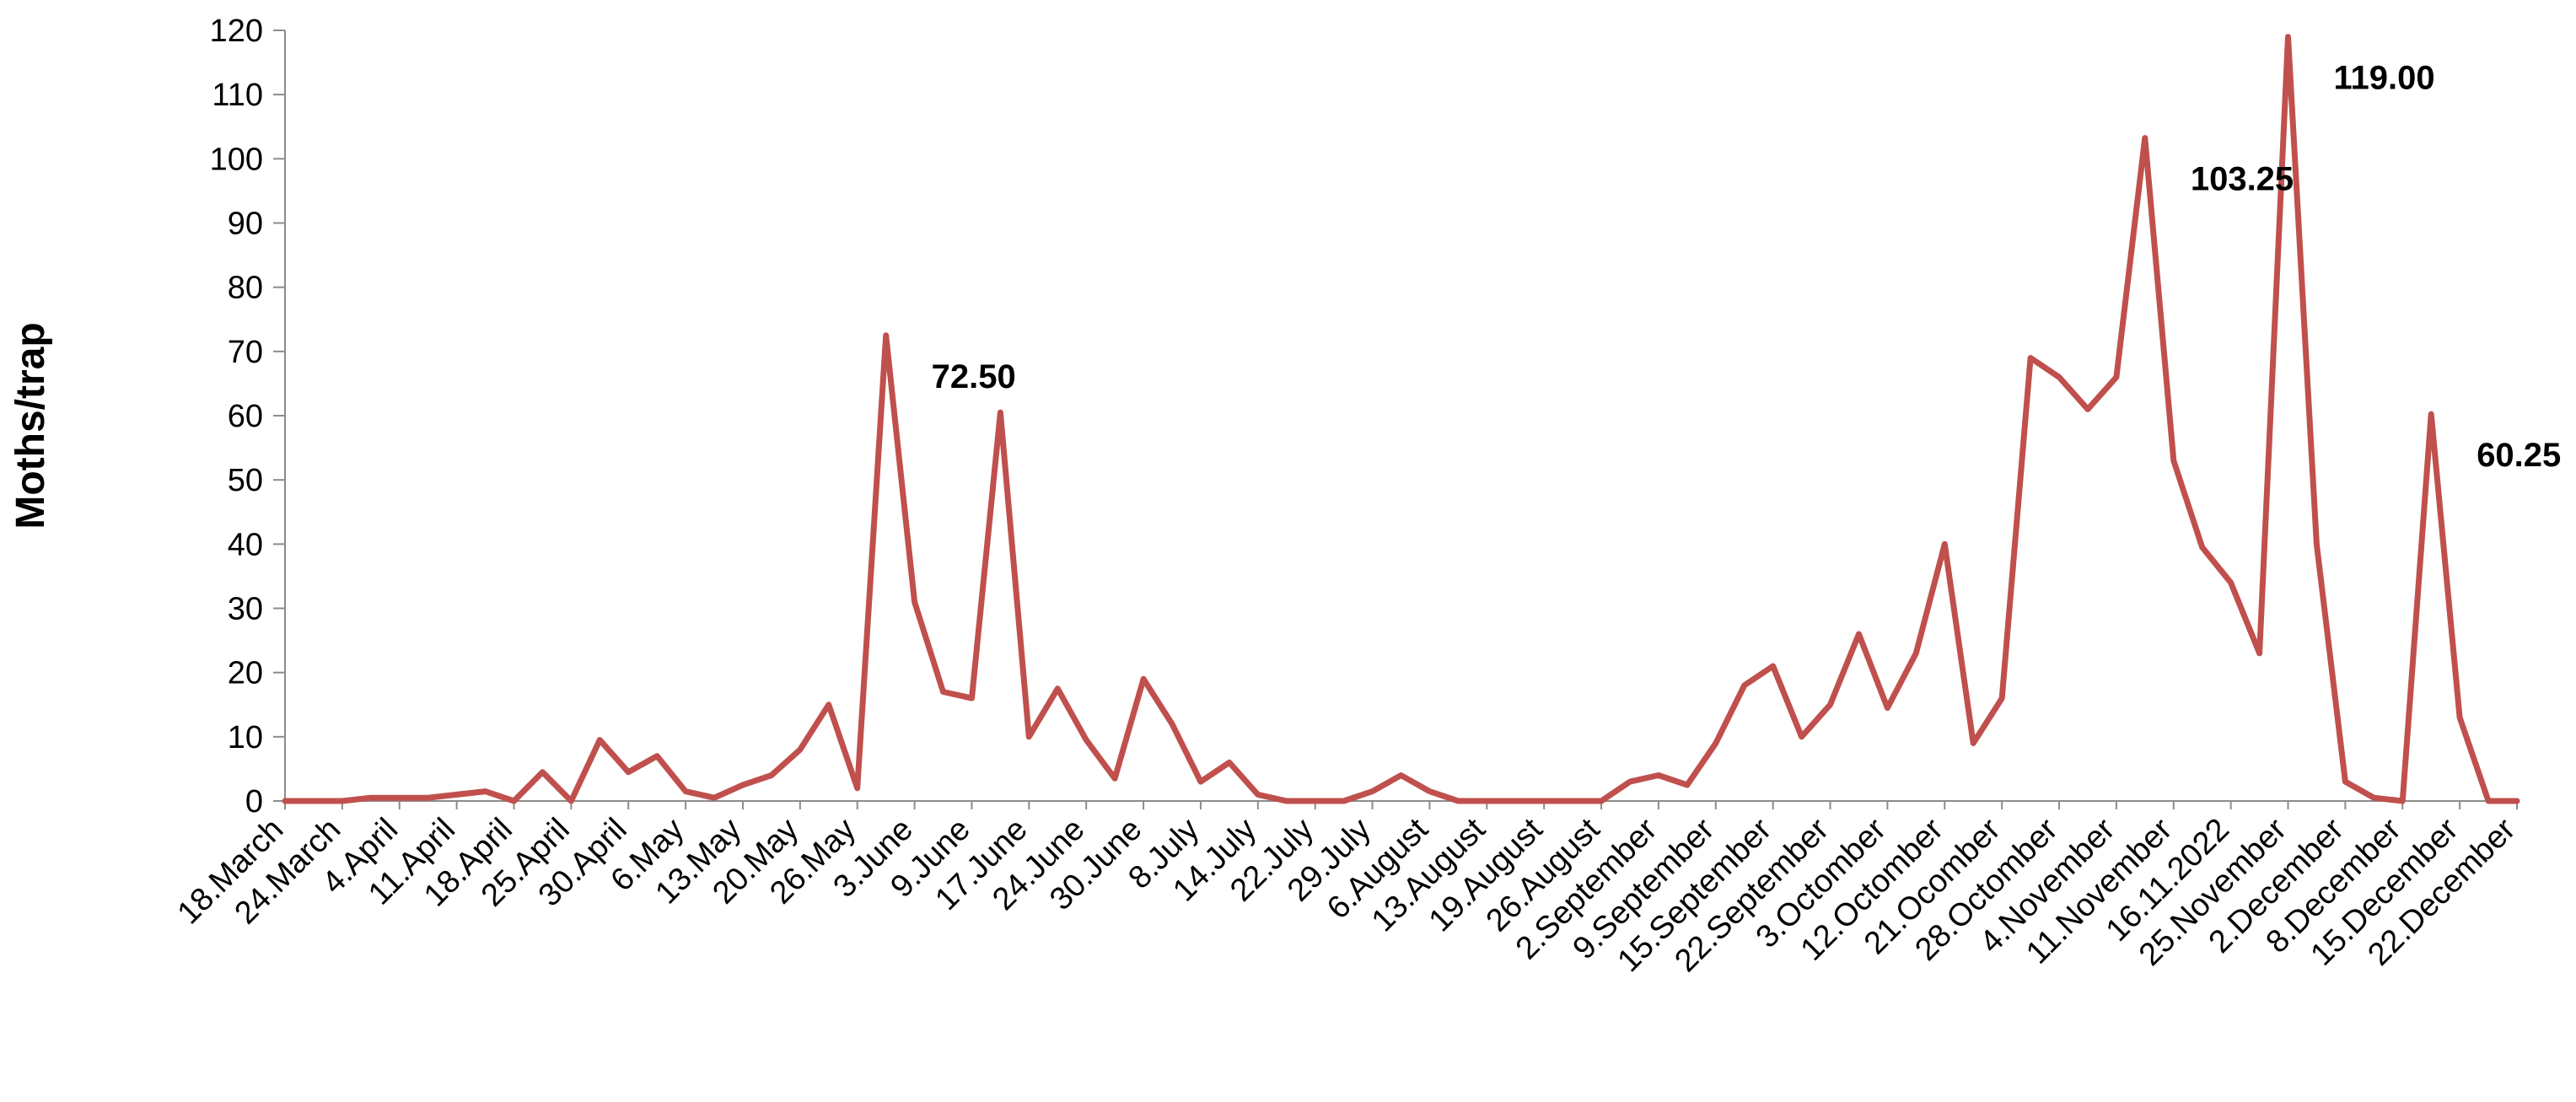 Image resolution: width=2576 pixels, height=1102 pixels. Describe the element at coordinates (236, 160) in the screenshot. I see `y-tick-label: 100` at that location.